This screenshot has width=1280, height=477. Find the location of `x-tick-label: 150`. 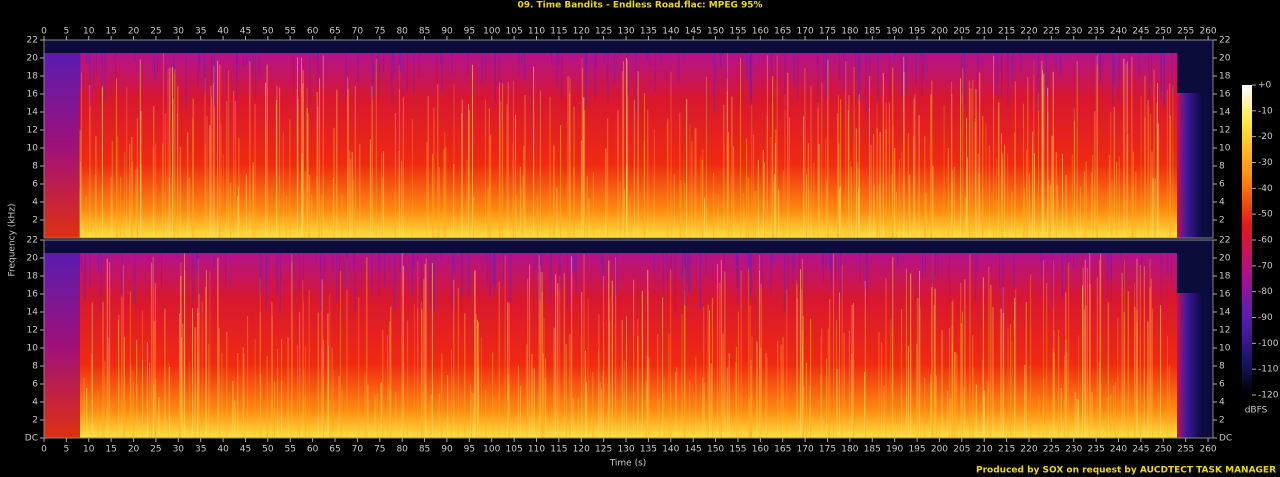

x-tick-label: 150 is located at coordinates (715, 32).